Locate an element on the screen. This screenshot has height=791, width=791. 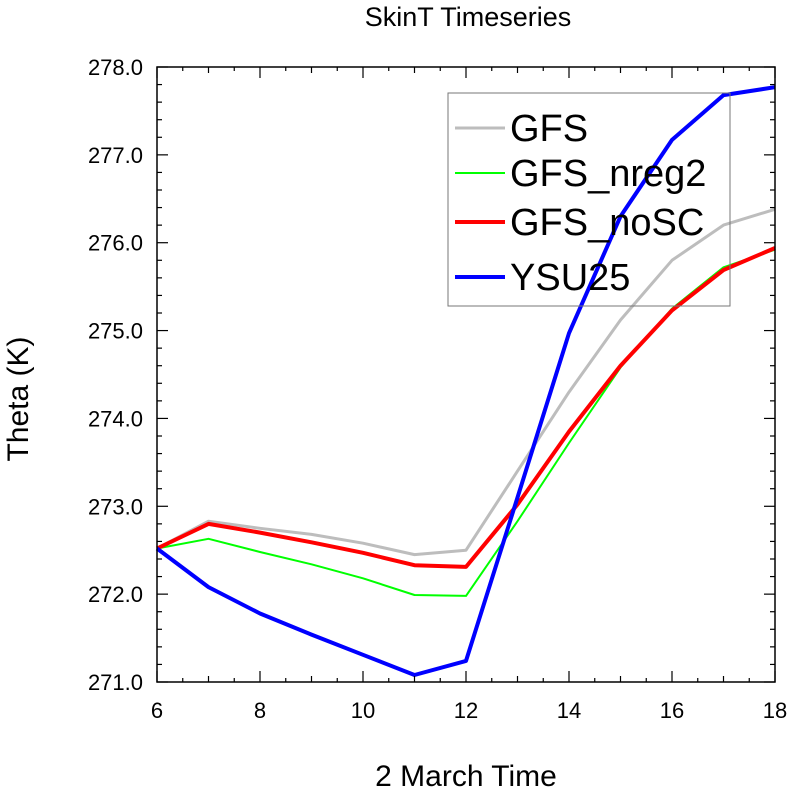
chart-title: SkinT Timeseries is located at coordinates (468, 17).